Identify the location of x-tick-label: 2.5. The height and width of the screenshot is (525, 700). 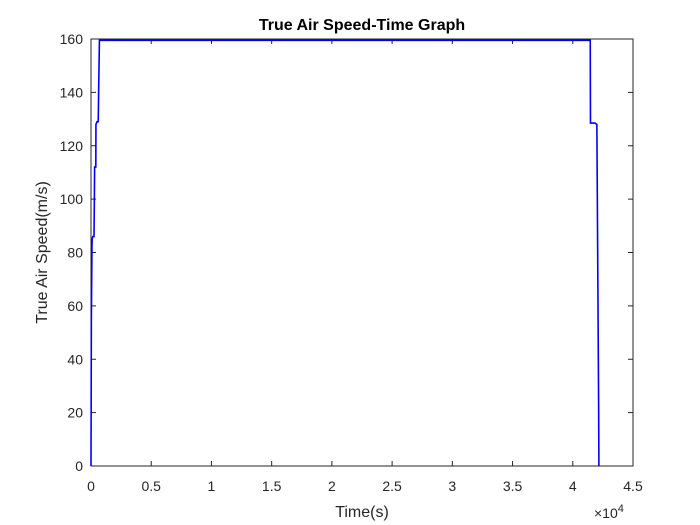
(392, 486).